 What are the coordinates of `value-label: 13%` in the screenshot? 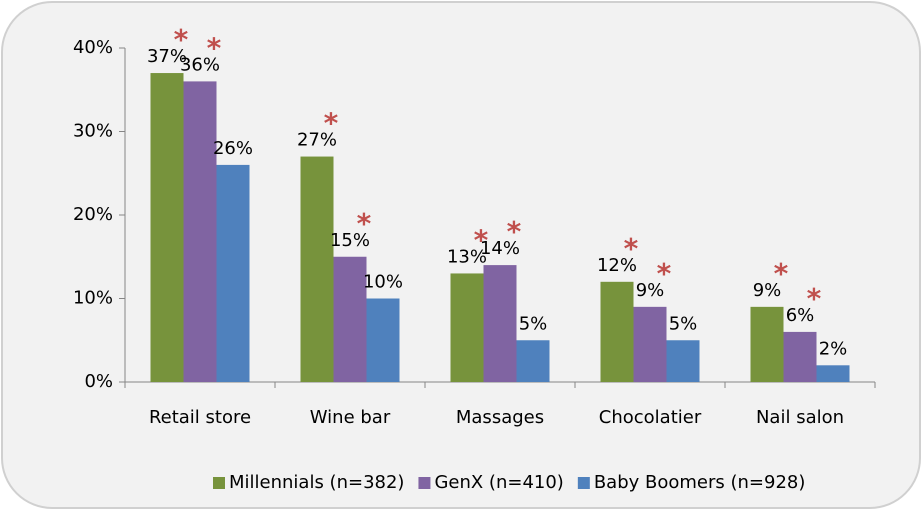 It's located at (467, 256).